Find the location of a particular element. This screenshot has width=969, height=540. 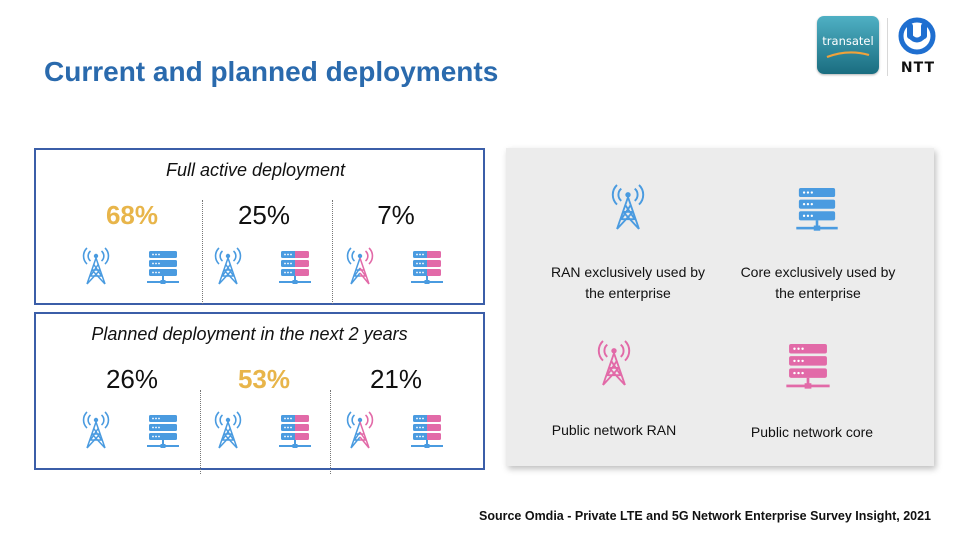

legend-core-enterprise-line1: Core exclusively used by is located at coordinates (818, 272).